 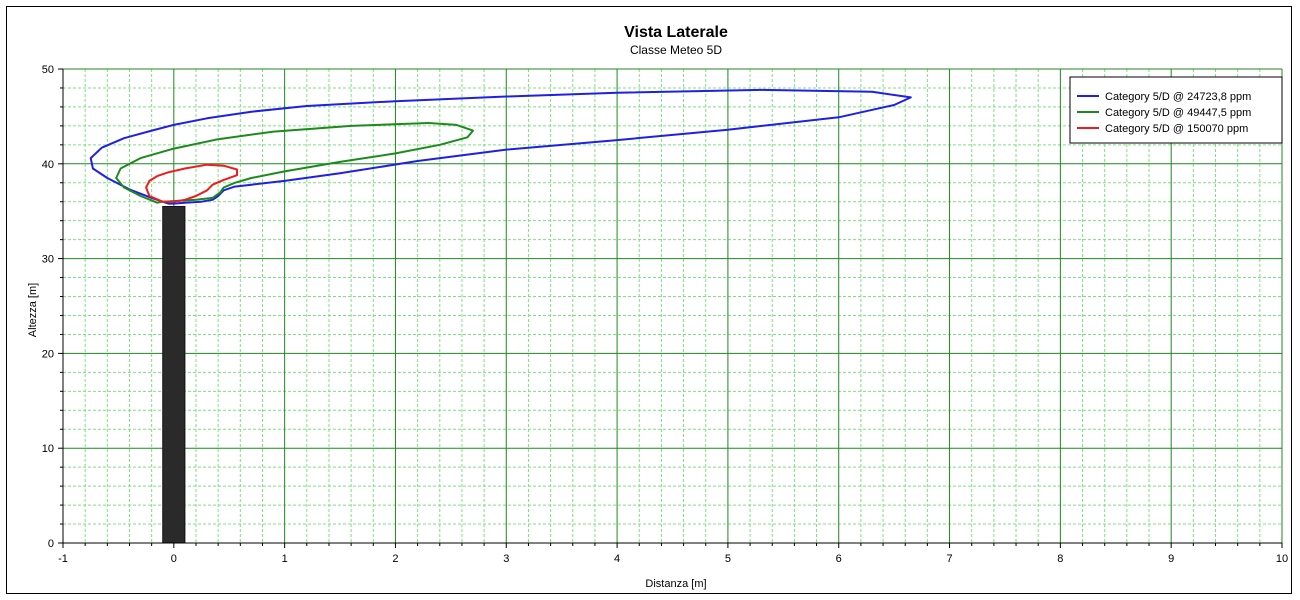 What do you see at coordinates (506, 559) in the screenshot?
I see `x-tick-label: 3` at bounding box center [506, 559].